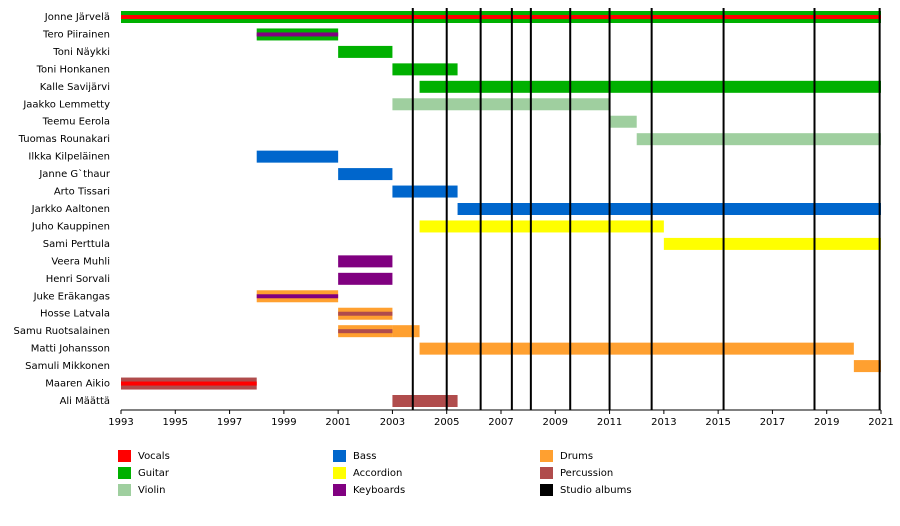 This screenshot has height=526, width=900. What do you see at coordinates (64, 139) in the screenshot?
I see `member-name: Tuomas Rounakari` at bounding box center [64, 139].